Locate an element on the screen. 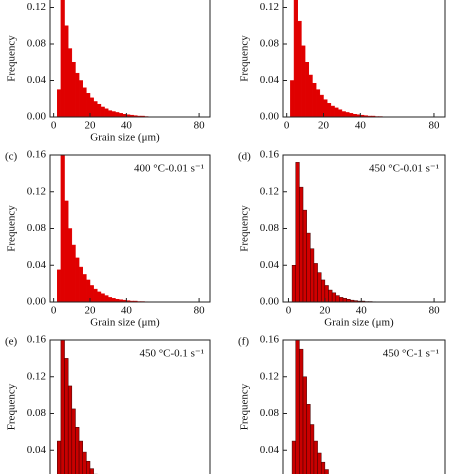  annotation: 400 °C-0.01 s⁻¹ is located at coordinates (169, 169).